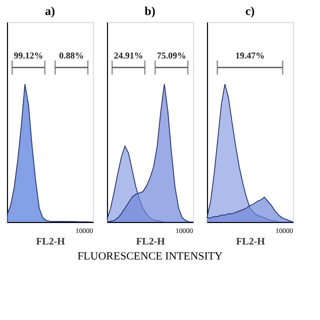 This screenshot has height=320, width=320. I want to click on text: FLUORESCENCE INTENSITY, so click(150, 256).